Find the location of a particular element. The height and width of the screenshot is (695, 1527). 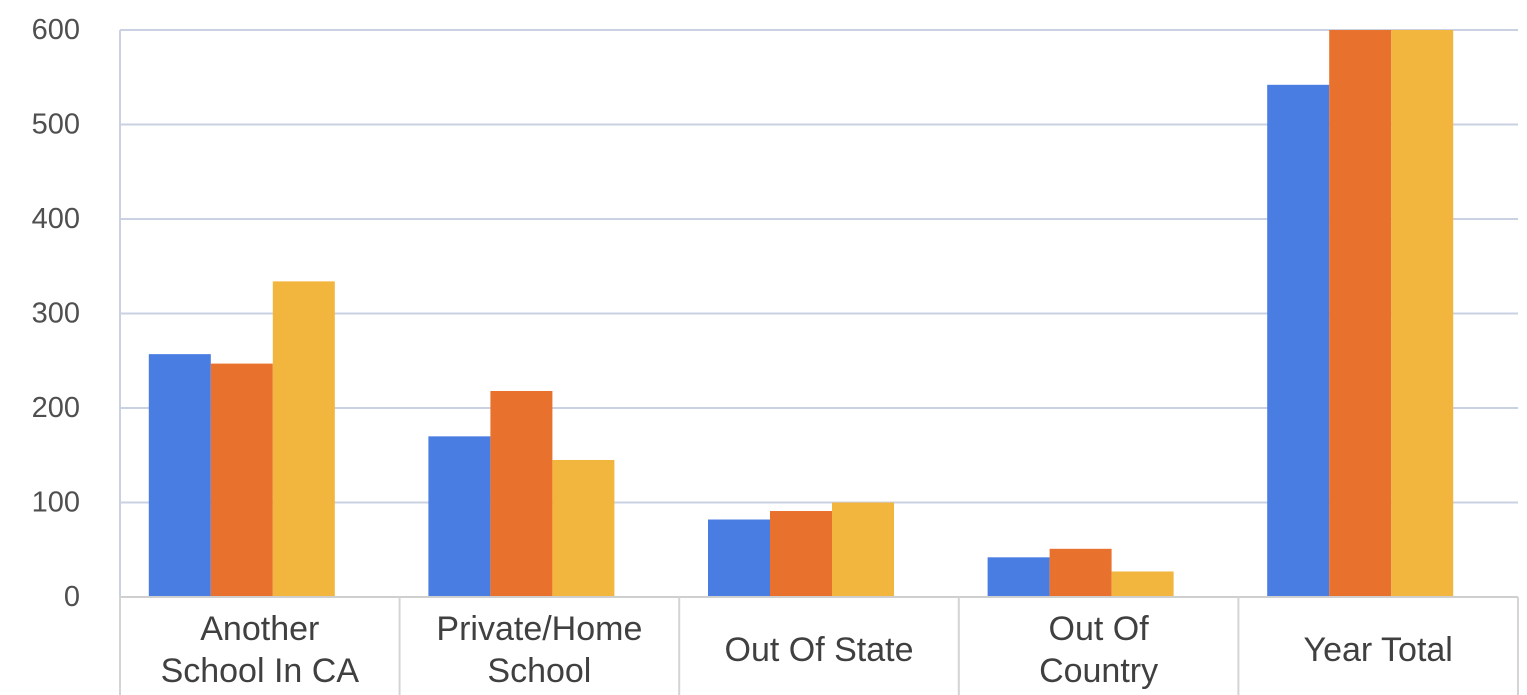

x-tick-label: Another is located at coordinates (259, 629).